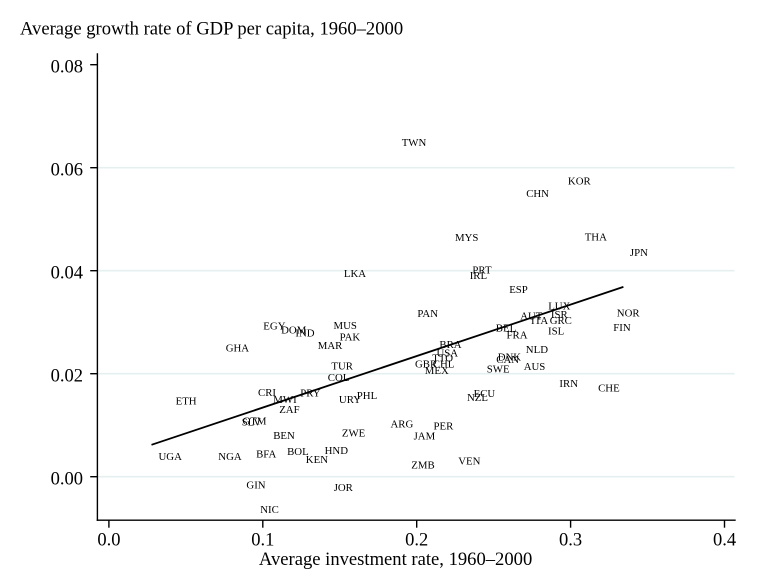 The image size is (757, 584). What do you see at coordinates (298, 452) in the screenshot?
I see `svg-text: BOL` at bounding box center [298, 452].